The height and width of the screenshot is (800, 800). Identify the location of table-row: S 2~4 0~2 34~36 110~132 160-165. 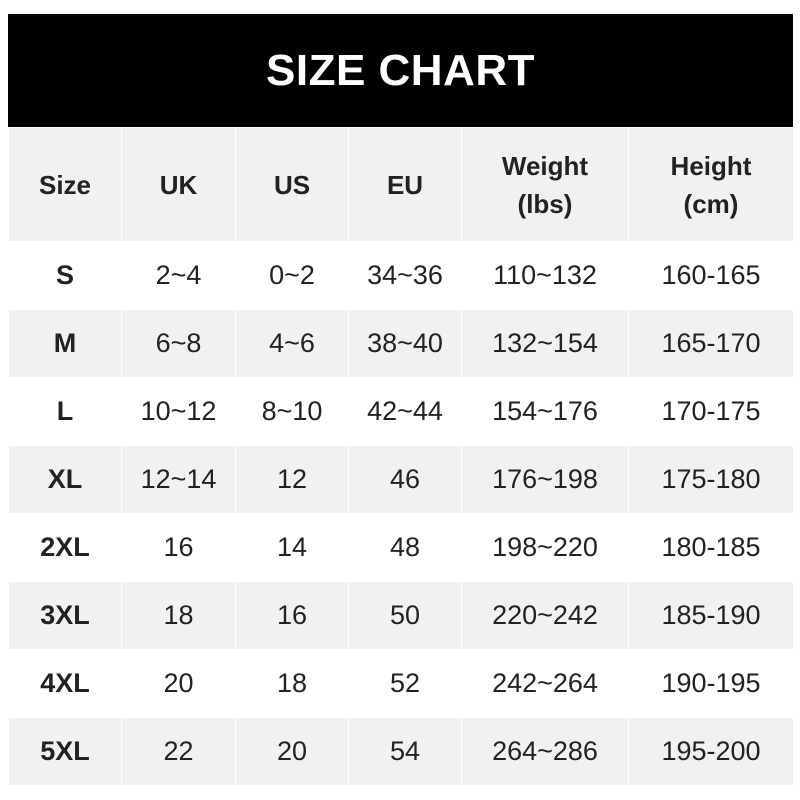
(401, 275).